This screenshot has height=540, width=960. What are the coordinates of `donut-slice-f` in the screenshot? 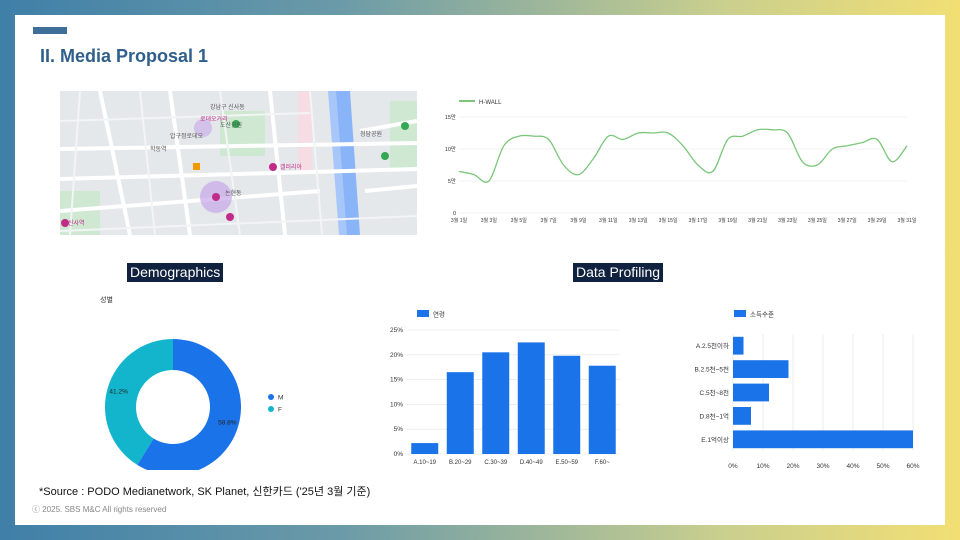 It's located at (138, 402).